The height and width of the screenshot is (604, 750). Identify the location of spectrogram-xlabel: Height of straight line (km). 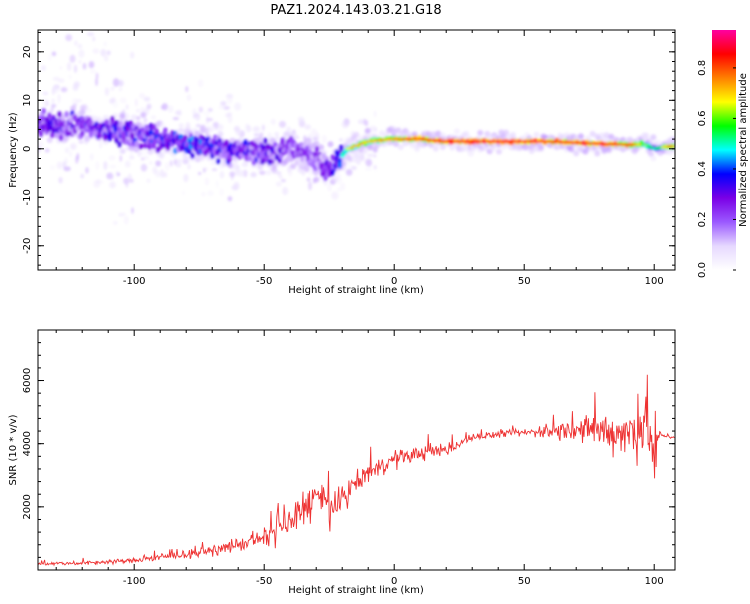
(356, 290).